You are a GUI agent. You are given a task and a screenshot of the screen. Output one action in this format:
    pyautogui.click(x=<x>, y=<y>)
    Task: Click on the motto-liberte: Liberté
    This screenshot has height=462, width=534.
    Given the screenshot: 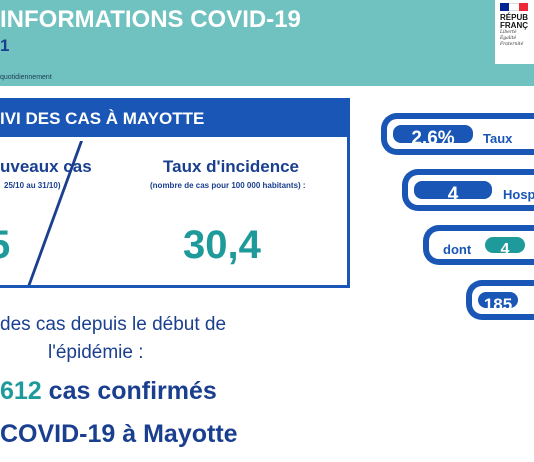 What is the action you would take?
    pyautogui.click(x=508, y=32)
    